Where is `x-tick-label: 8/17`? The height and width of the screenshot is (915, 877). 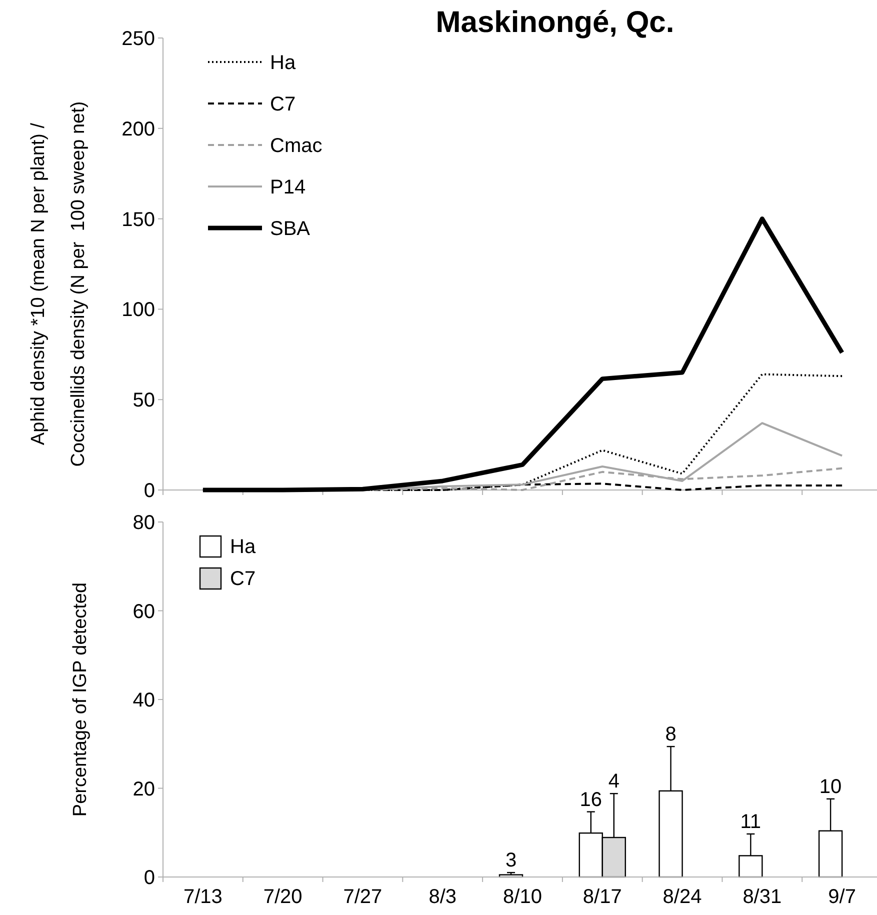 x-tick-label: 8/17 is located at coordinates (602, 897).